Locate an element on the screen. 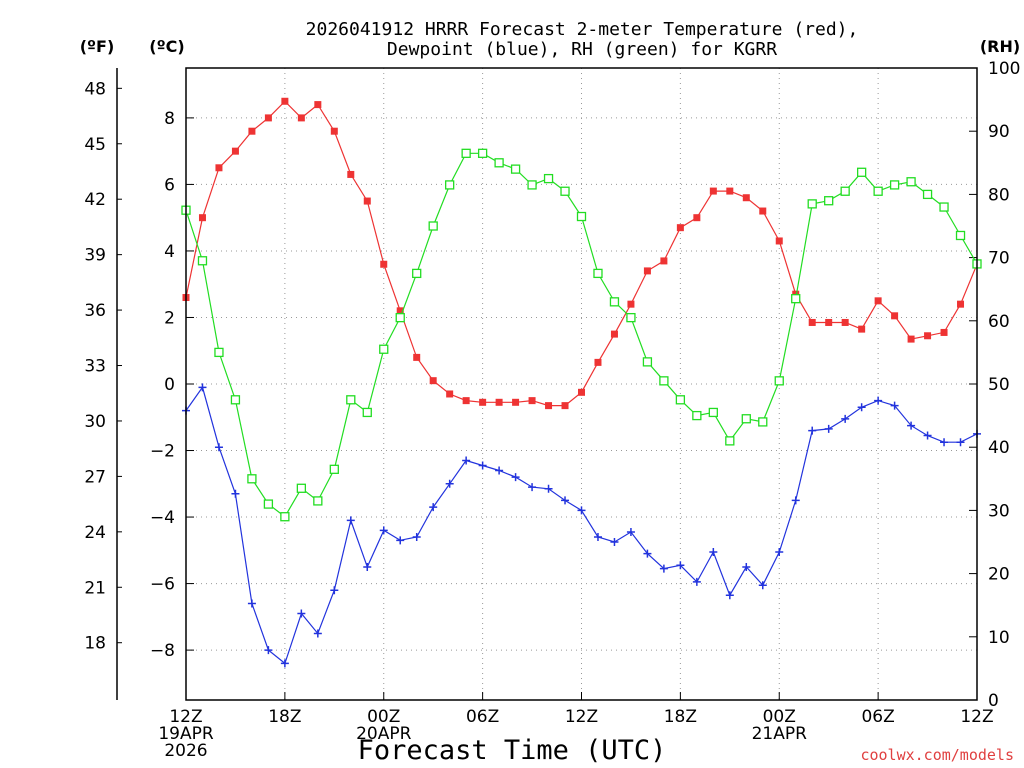 Image resolution: width=1024 pixels, height=768 pixels. rh-axis-ticks: 0 10 20 30 40 50 60 70 80 90 100 is located at coordinates (994, 385).